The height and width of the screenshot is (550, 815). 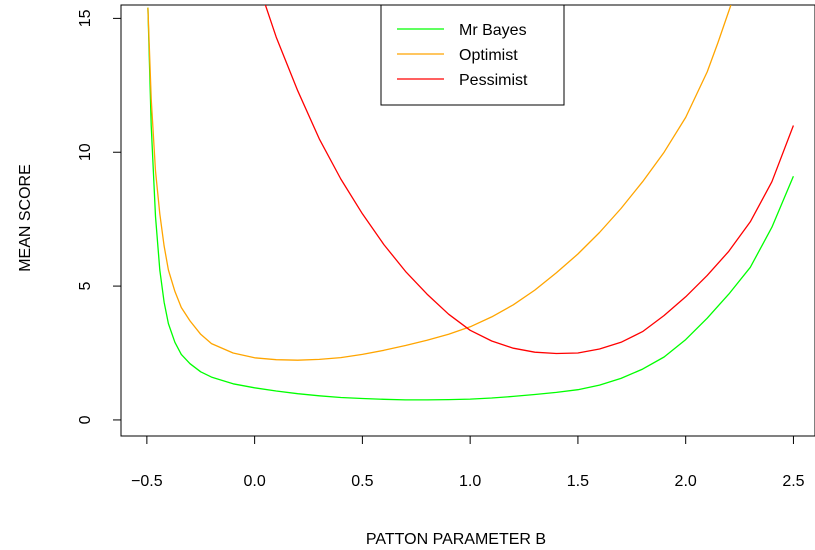 What do you see at coordinates (488, 55) in the screenshot?
I see `legend-label-optimist: Optimist` at bounding box center [488, 55].